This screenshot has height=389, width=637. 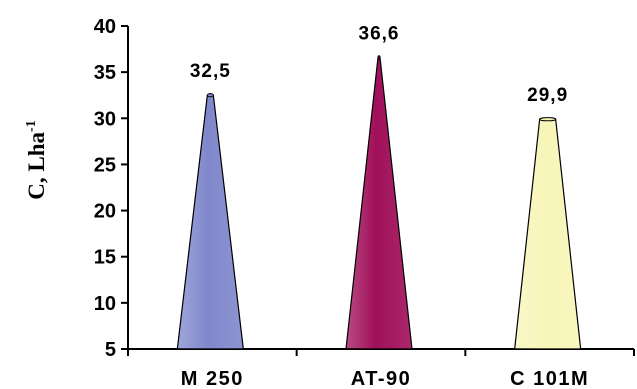 What do you see at coordinates (110, 350) in the screenshot?
I see `y-tick-label: 5` at bounding box center [110, 350].